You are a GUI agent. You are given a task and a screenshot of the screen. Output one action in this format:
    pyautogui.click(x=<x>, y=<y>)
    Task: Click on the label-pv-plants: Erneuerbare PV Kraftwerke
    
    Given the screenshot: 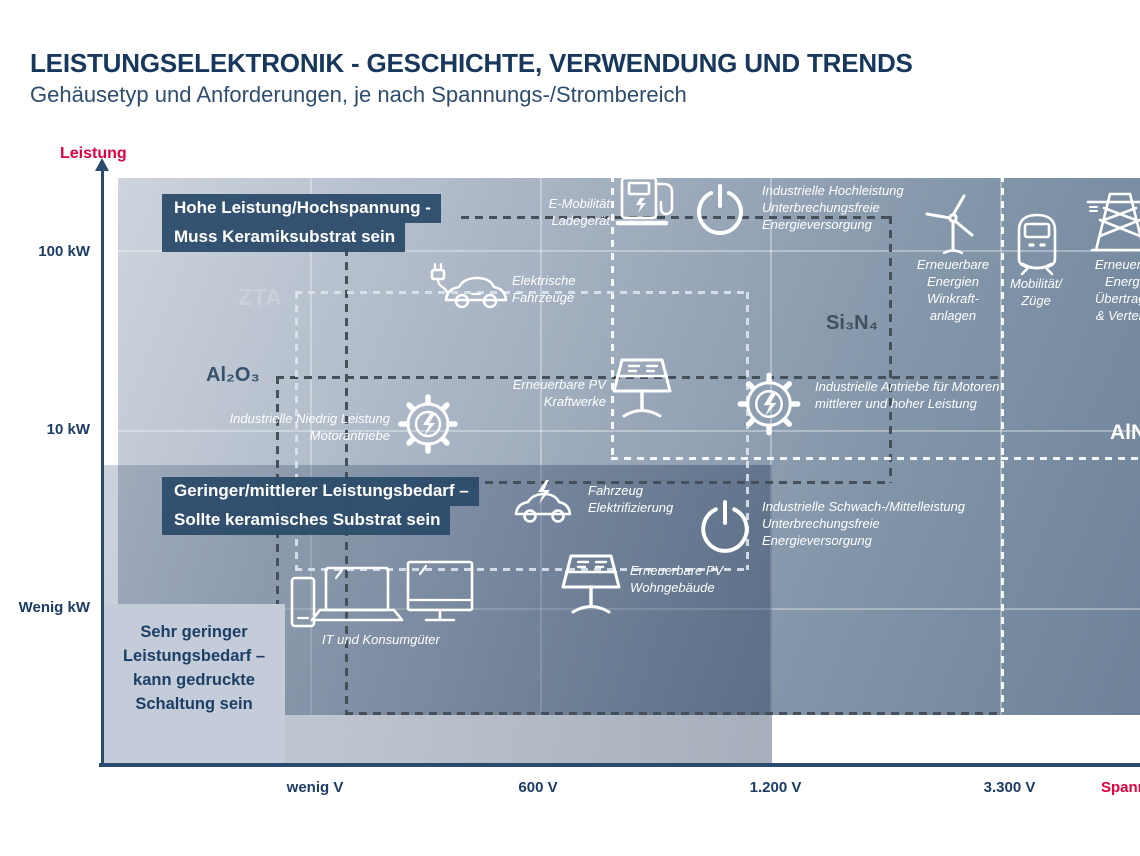 What is the action you would take?
    pyautogui.click(x=559, y=393)
    